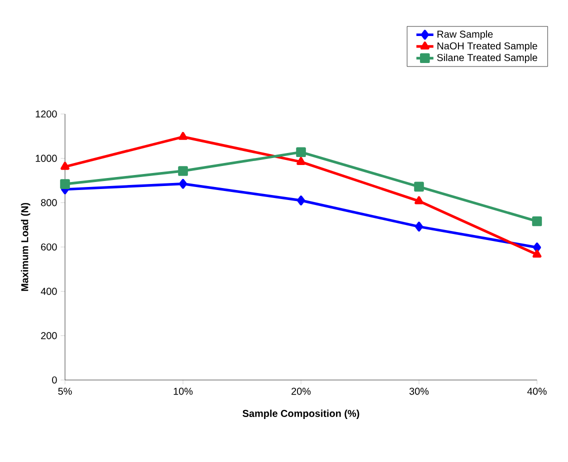 Image resolution: width=568 pixels, height=462 pixels. What do you see at coordinates (46, 114) in the screenshot?
I see `y-tick-label: 1200` at bounding box center [46, 114].